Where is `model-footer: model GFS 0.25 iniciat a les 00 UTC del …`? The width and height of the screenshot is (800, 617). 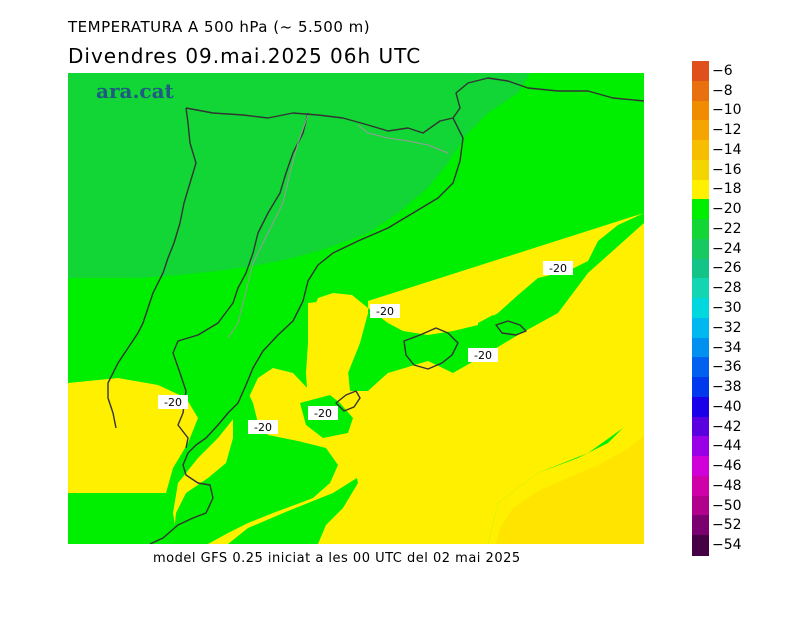 model-footer: model GFS 0.25 iniciat a les 00 UTC del … is located at coordinates (337, 558).